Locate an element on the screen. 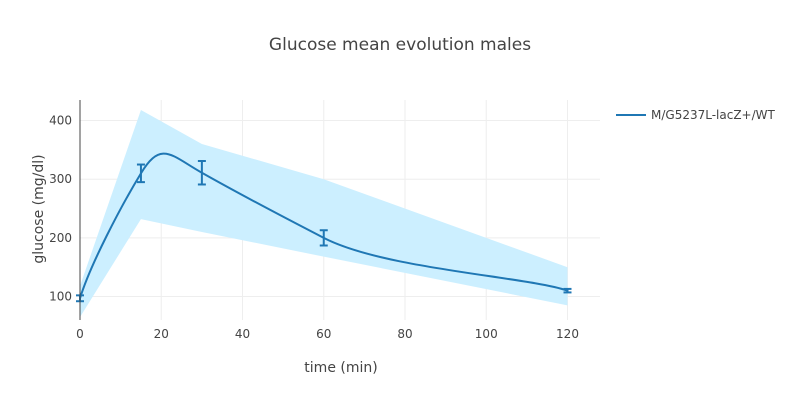  x-tick-label: 20 is located at coordinates (161, 334).